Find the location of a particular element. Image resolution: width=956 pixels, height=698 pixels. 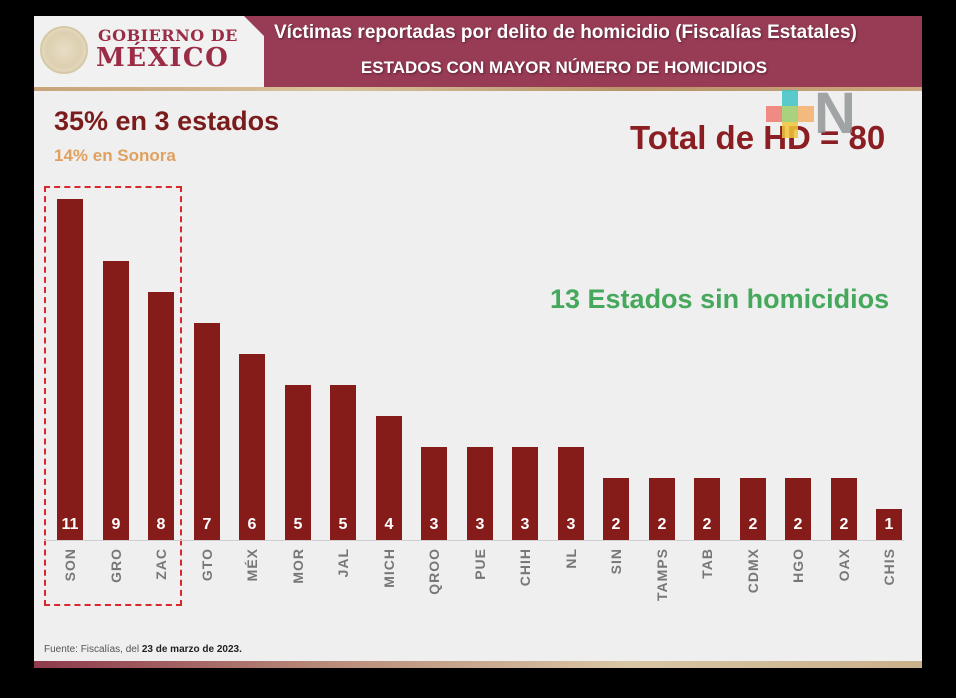

category-label: SIN is located at coordinates (616, 588).